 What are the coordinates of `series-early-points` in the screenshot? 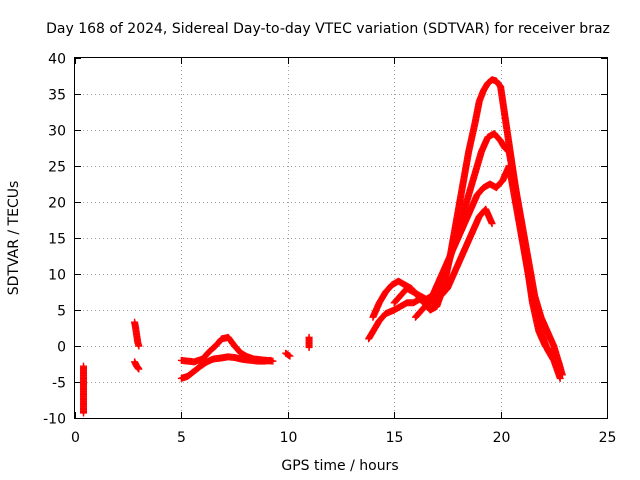 It's located at (84, 389).